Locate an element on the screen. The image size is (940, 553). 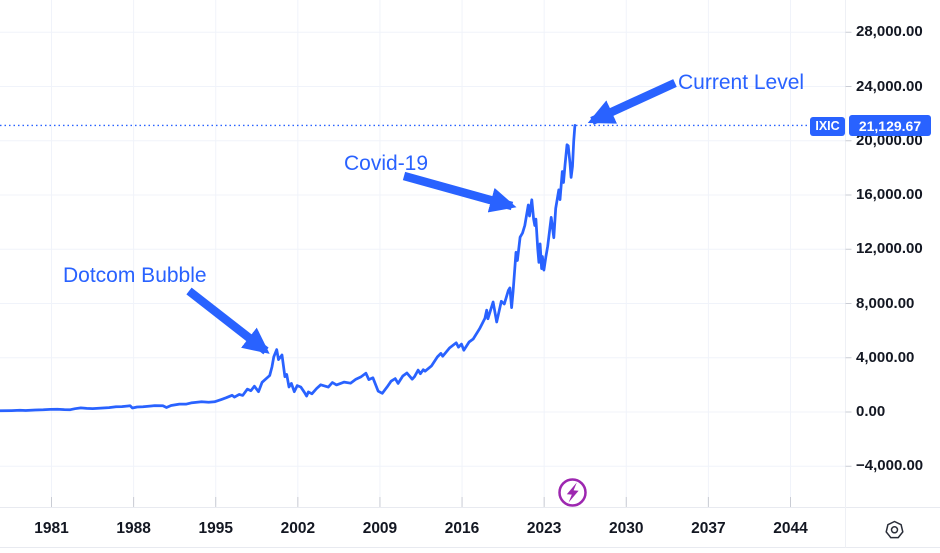
x-axis-label-2023: 2023 is located at coordinates (544, 528).